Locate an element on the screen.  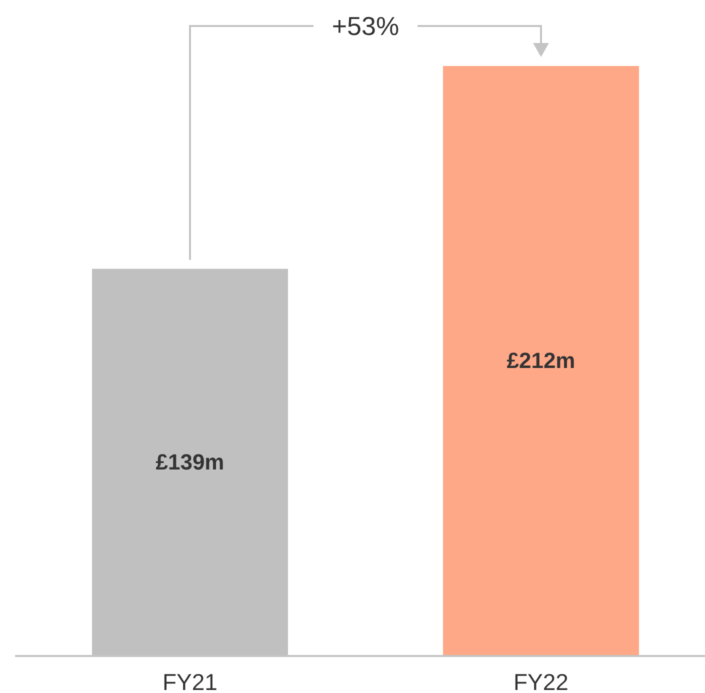
text: +53% is located at coordinates (366, 26).